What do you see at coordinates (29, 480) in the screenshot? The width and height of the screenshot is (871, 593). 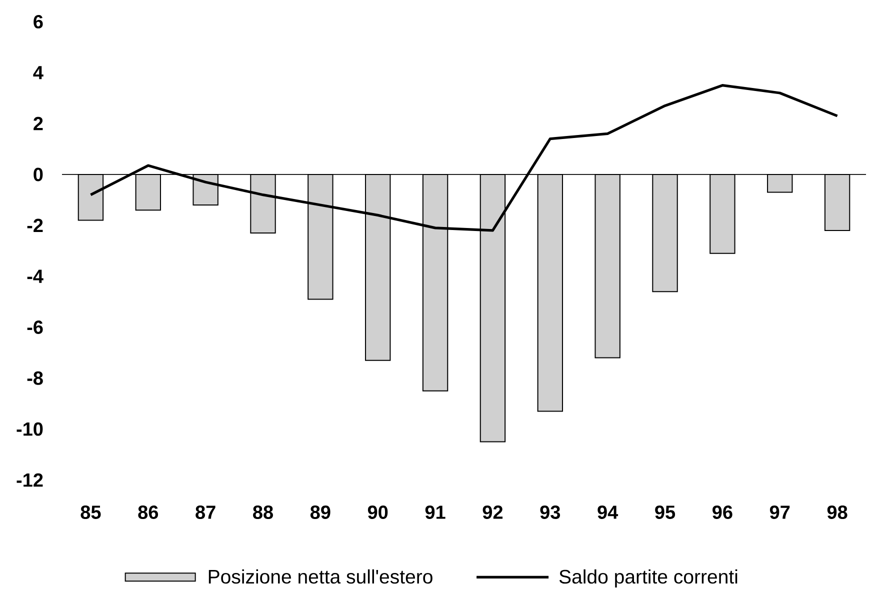 I see `y-tick-label: -12` at bounding box center [29, 480].